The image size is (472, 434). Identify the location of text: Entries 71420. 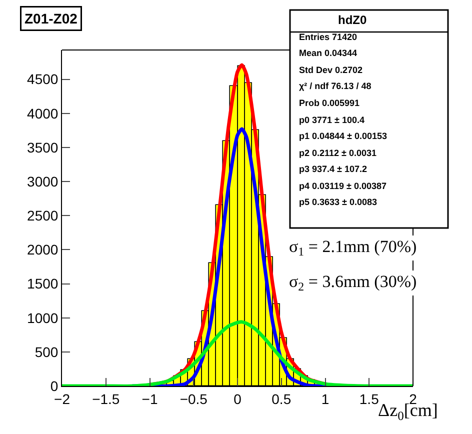
(328, 37).